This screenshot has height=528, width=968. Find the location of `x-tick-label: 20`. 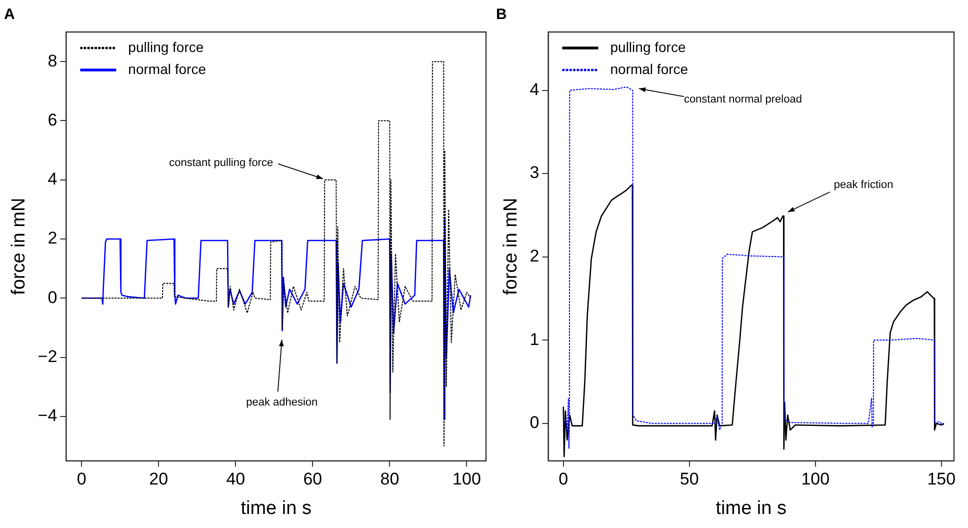

x-tick-label: 20 is located at coordinates (158, 479).